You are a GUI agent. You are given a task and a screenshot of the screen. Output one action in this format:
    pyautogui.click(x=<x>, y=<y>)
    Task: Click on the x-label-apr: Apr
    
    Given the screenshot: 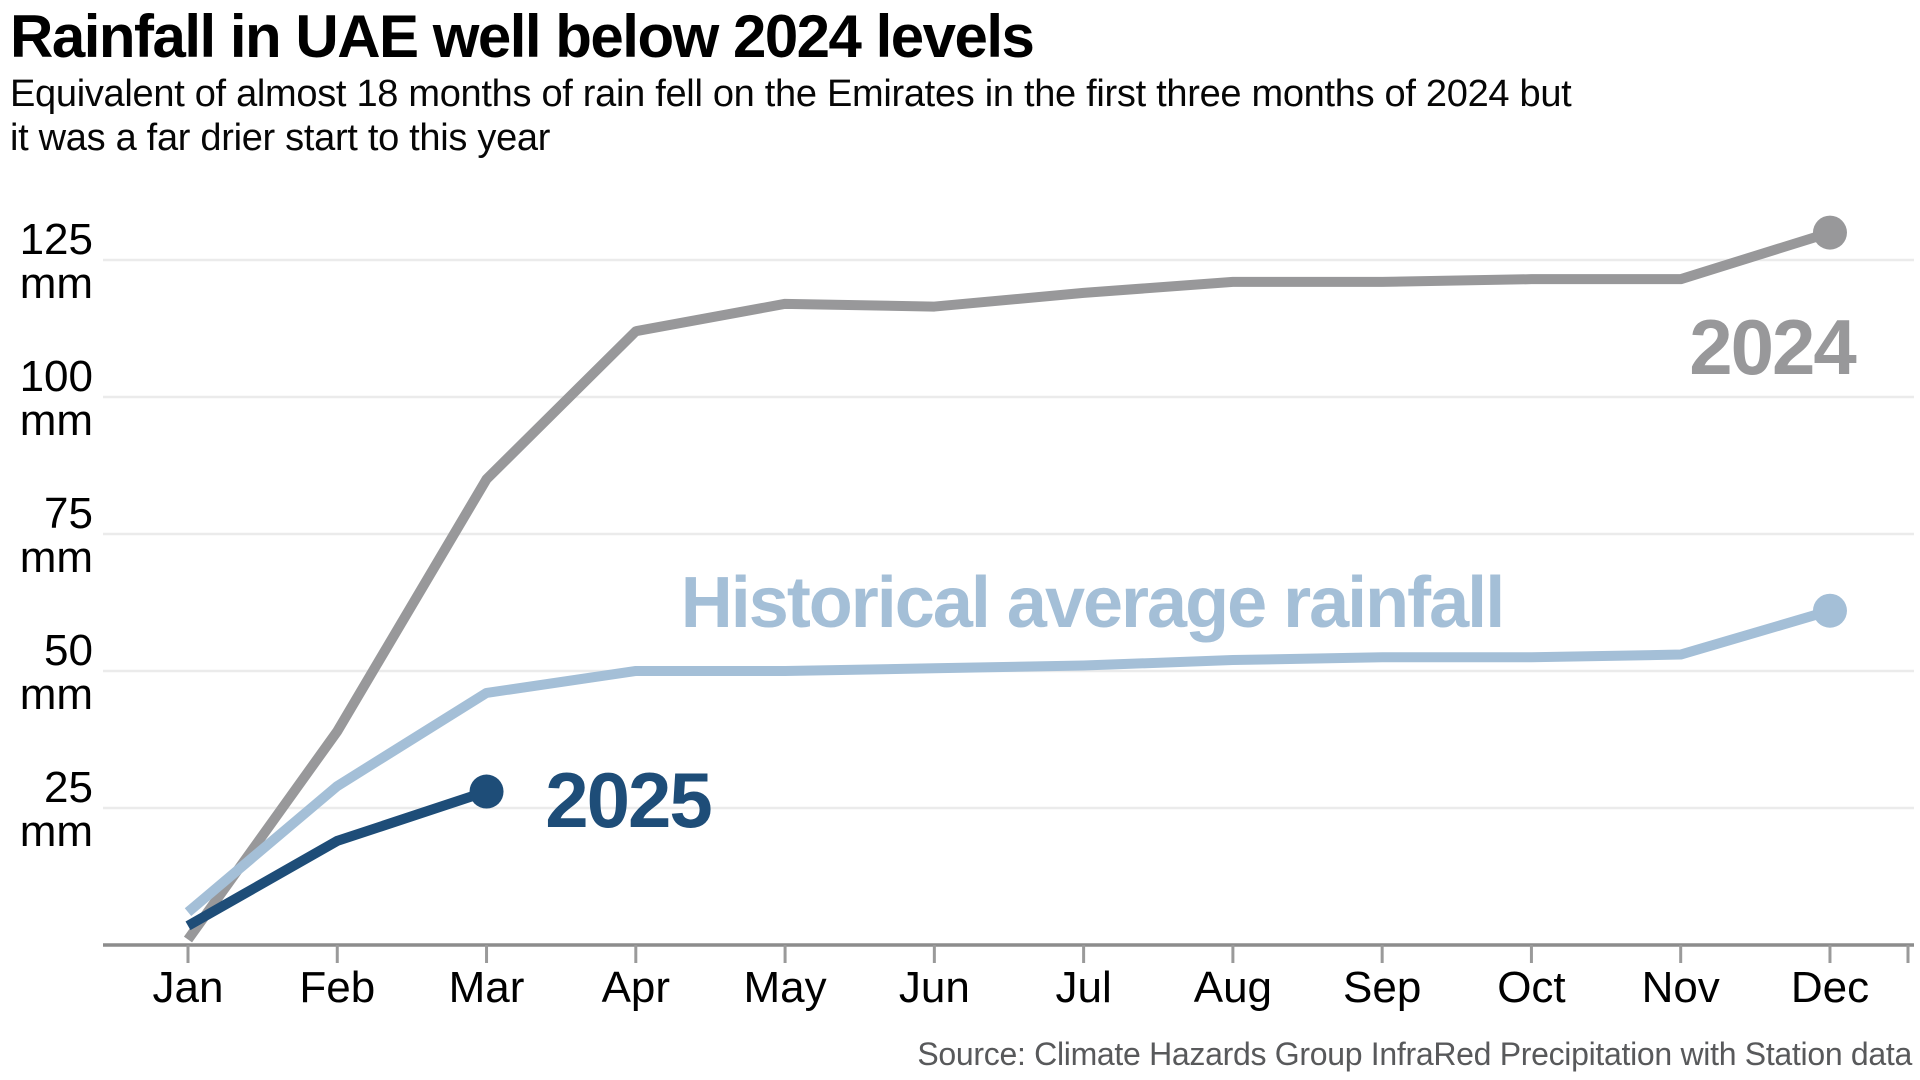 What is the action you would take?
    pyautogui.click(x=636, y=987)
    